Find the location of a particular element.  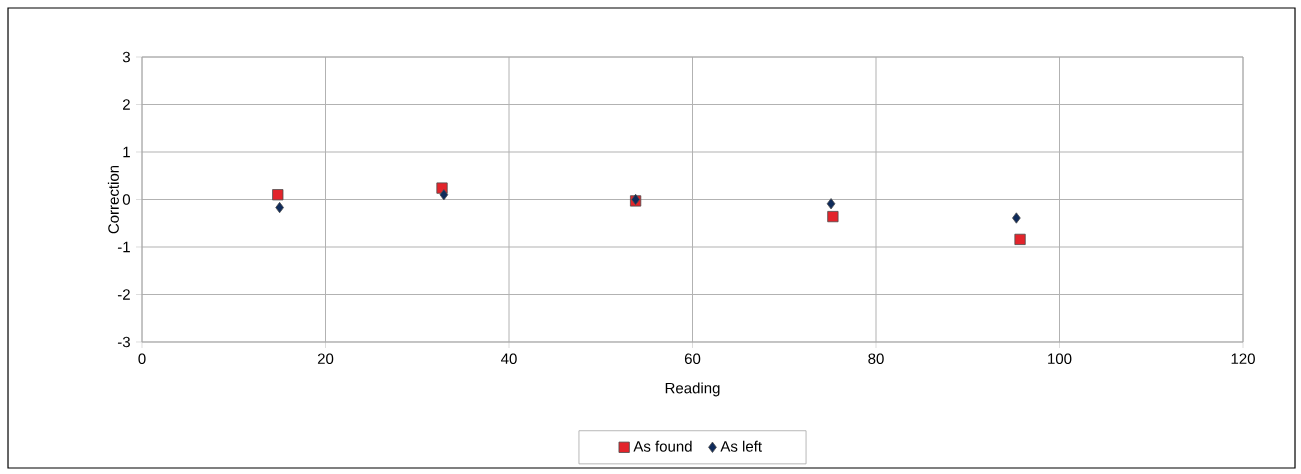

legend-label: As left is located at coordinates (741, 446).